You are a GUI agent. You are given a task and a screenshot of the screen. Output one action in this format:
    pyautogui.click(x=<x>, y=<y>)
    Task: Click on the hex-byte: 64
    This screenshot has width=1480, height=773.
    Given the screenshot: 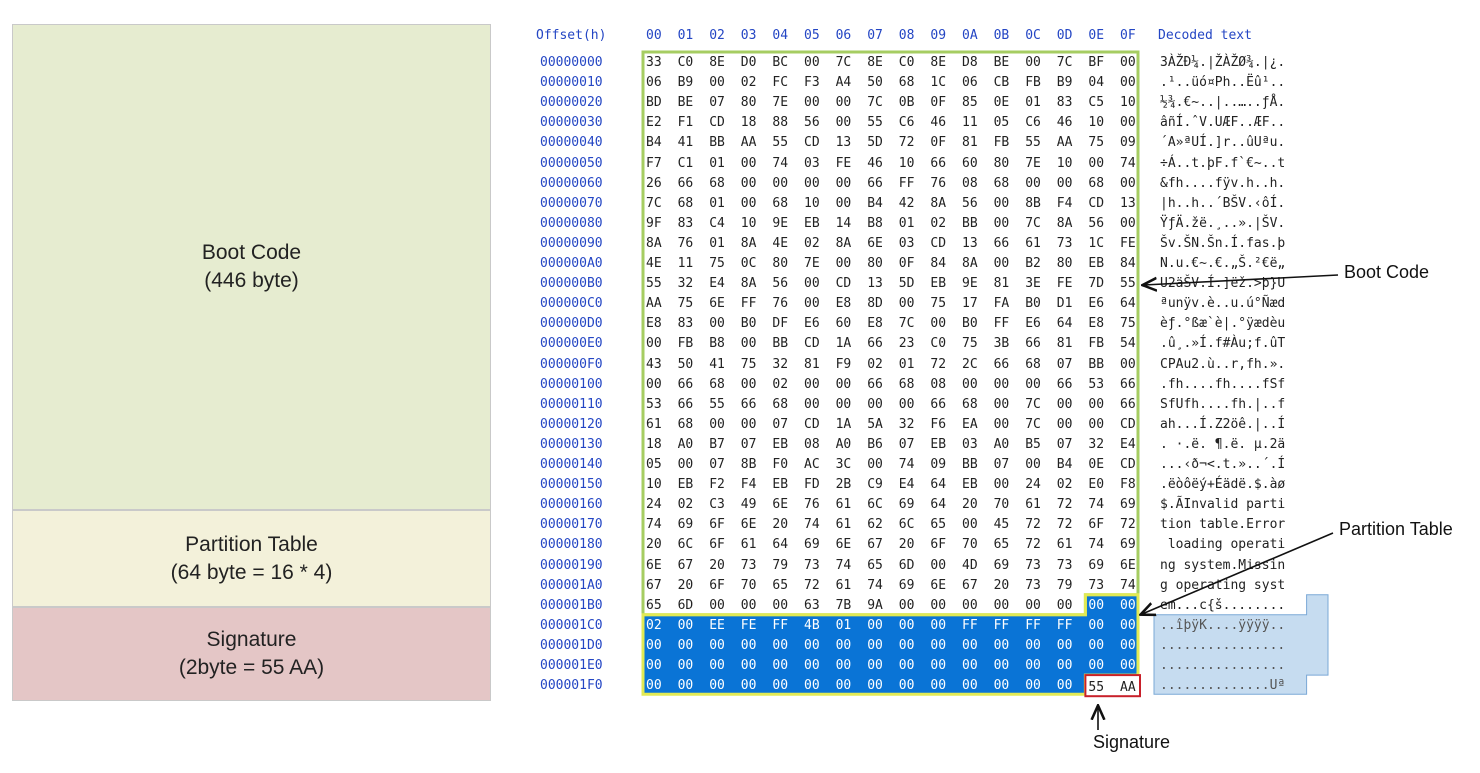 What is the action you would take?
    pyautogui.click(x=1128, y=304)
    